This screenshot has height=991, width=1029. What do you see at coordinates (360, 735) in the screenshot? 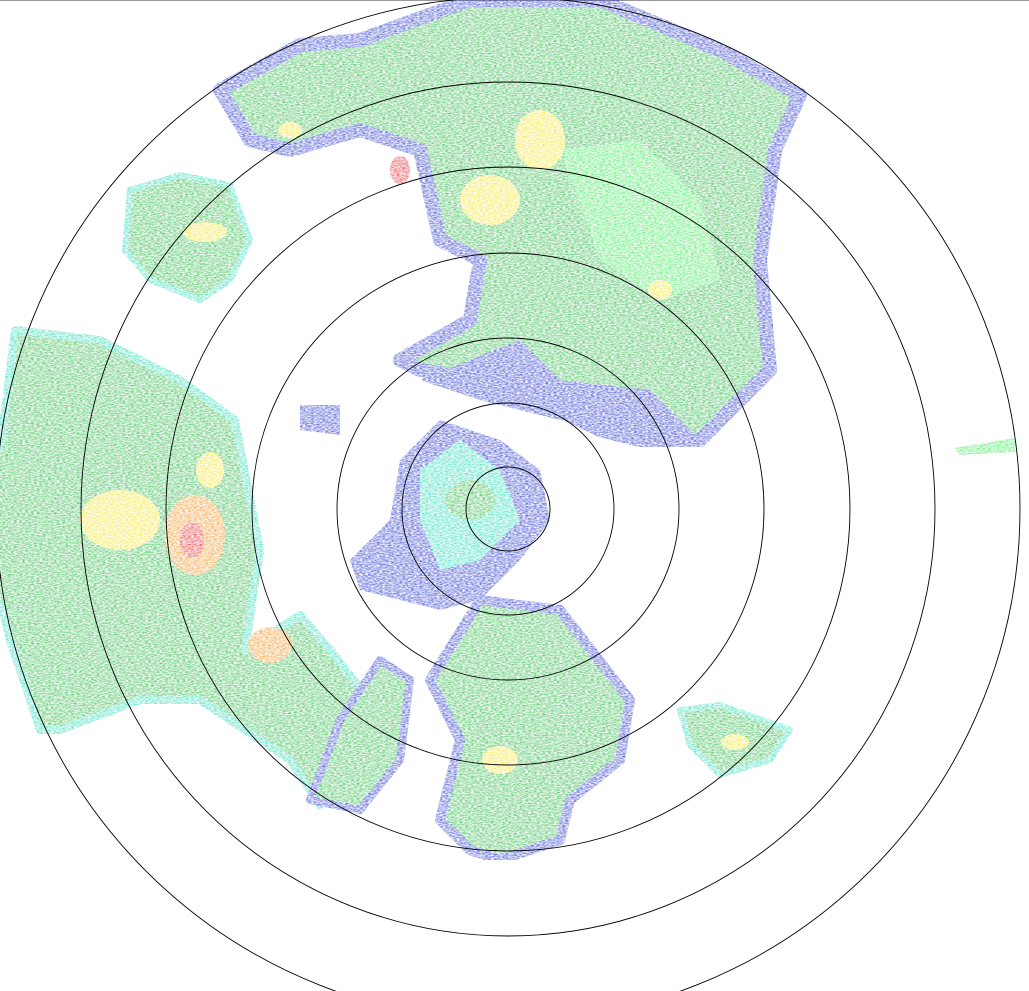
I see `echo-region-southwest` at bounding box center [360, 735].